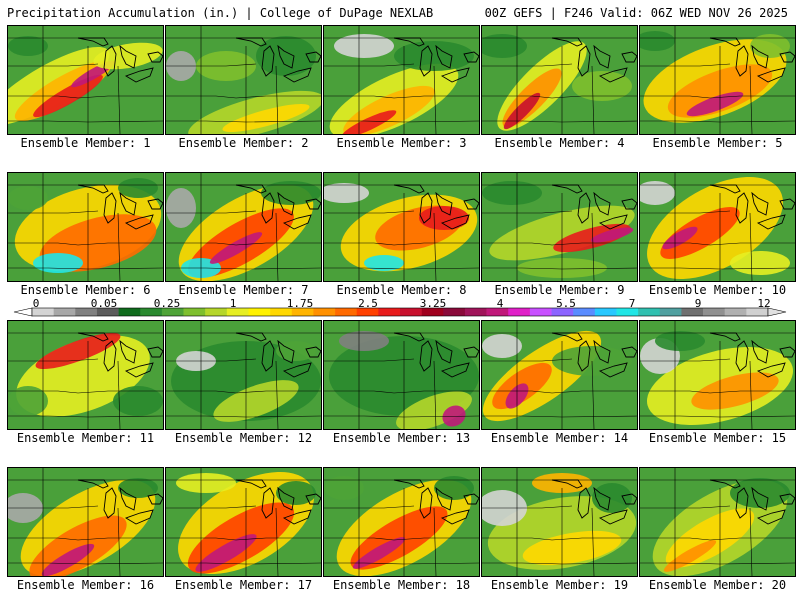 The width and height of the screenshot is (800, 600). What do you see at coordinates (401, 585) in the screenshot?
I see `ensemble-member-label: Ensemble Member: 18` at bounding box center [401, 585].